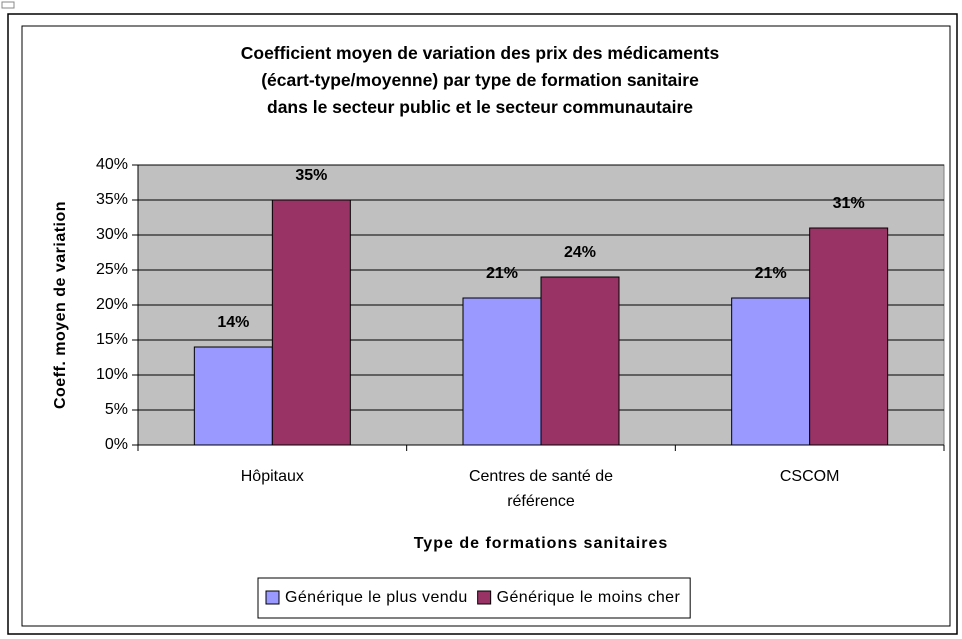 This screenshot has height=639, width=962. Describe the element at coordinates (311, 175) in the screenshot. I see `data-label: 35%` at that location.